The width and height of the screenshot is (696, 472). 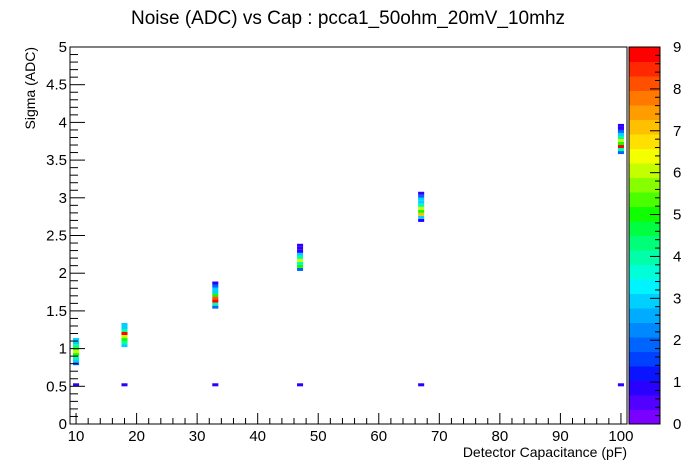 What do you see at coordinates (545, 452) in the screenshot?
I see `x-axis-label: Detector Capacitance (pF)` at bounding box center [545, 452].